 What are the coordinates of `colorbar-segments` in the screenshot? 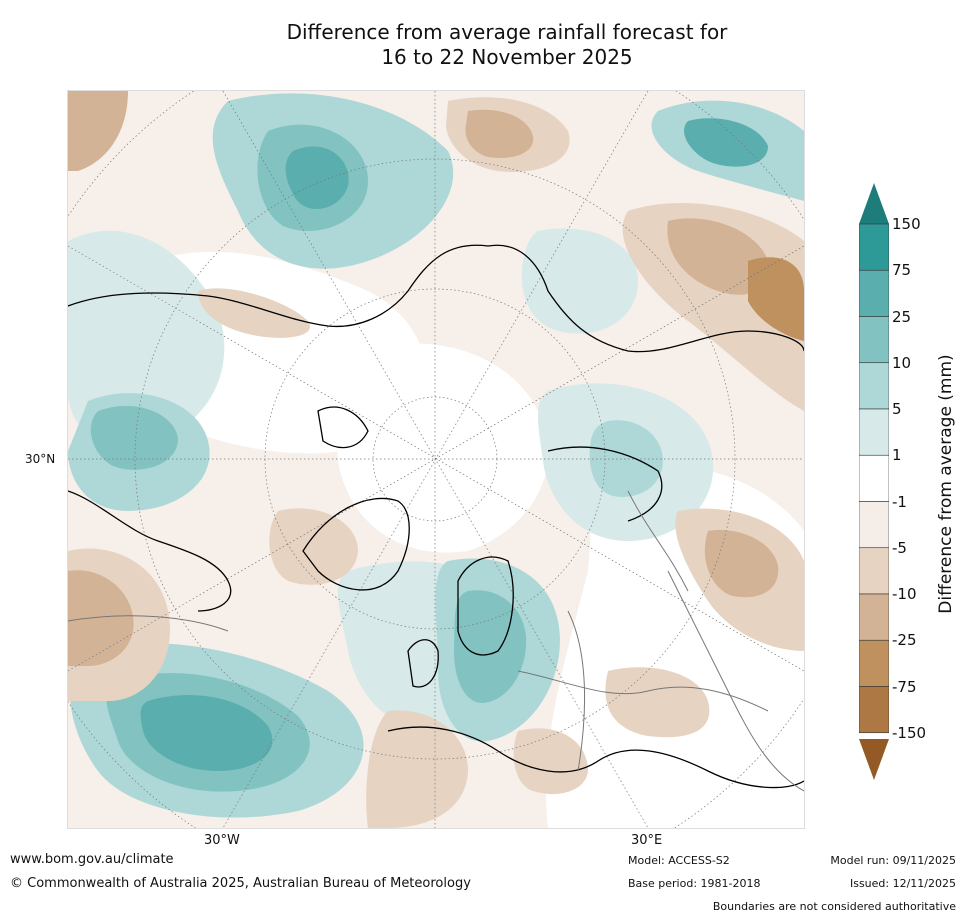 It's located at (874, 478).